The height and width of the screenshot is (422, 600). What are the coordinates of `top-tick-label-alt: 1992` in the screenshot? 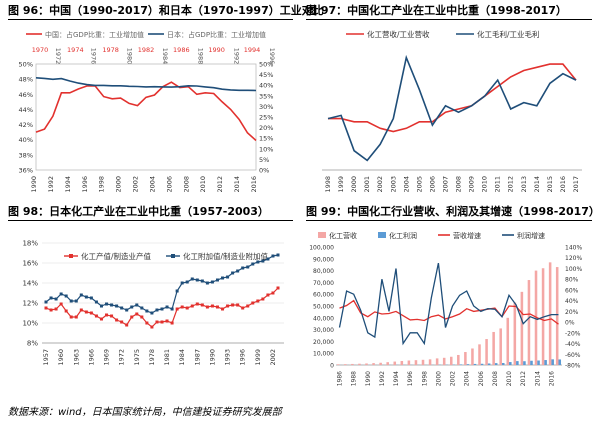 It's located at (236, 56).